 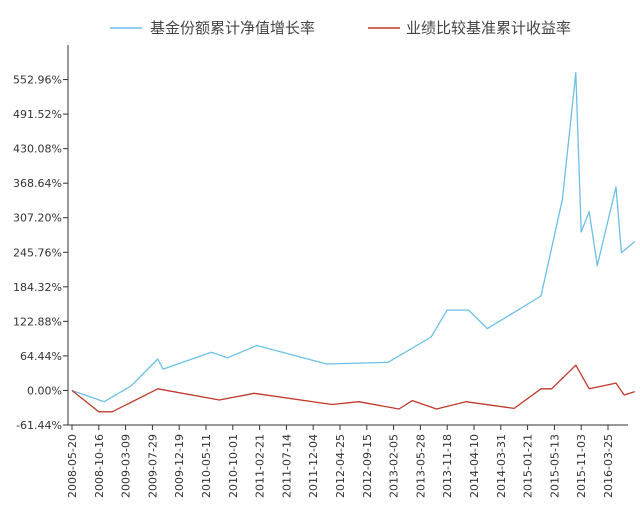 I want to click on x-tick-label: 2011-07-14, so click(x=286, y=466).